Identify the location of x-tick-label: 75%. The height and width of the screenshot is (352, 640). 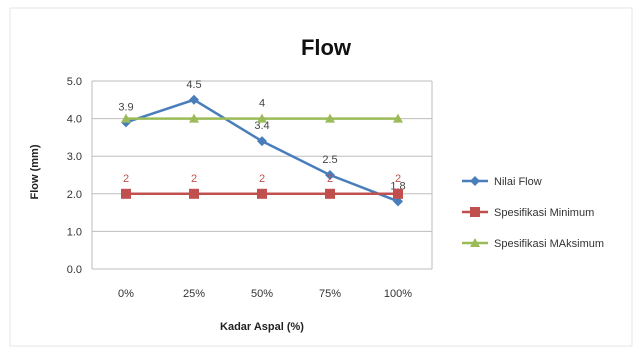
(330, 294).